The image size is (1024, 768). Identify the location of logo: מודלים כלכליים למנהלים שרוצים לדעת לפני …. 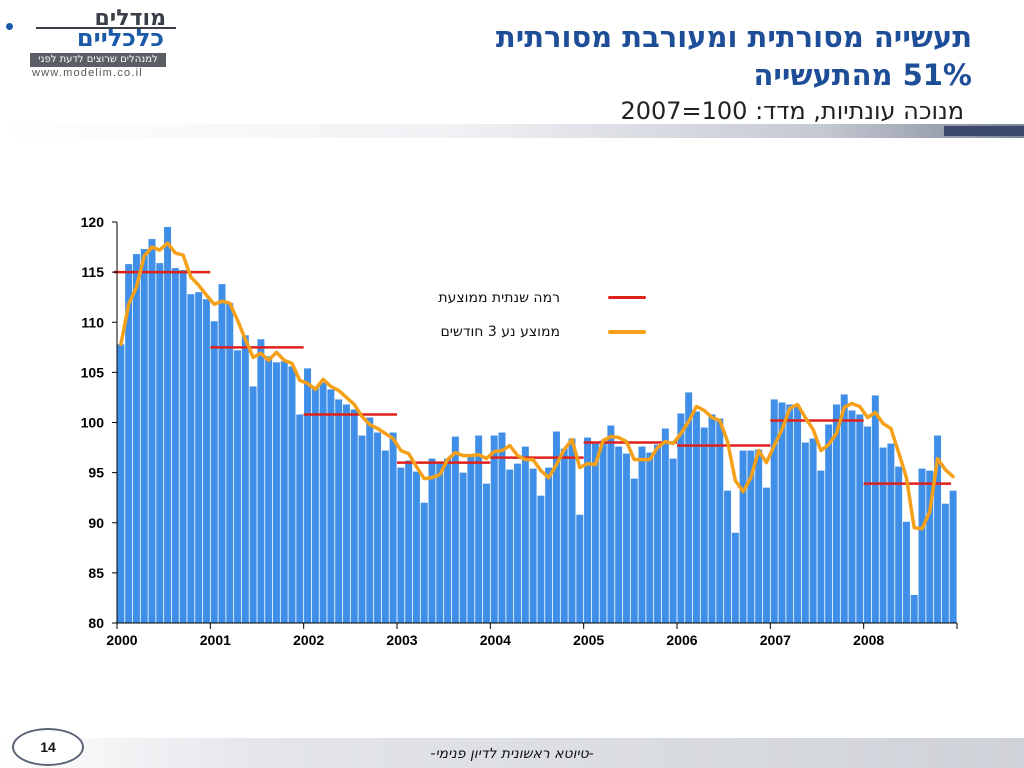
(91, 41).